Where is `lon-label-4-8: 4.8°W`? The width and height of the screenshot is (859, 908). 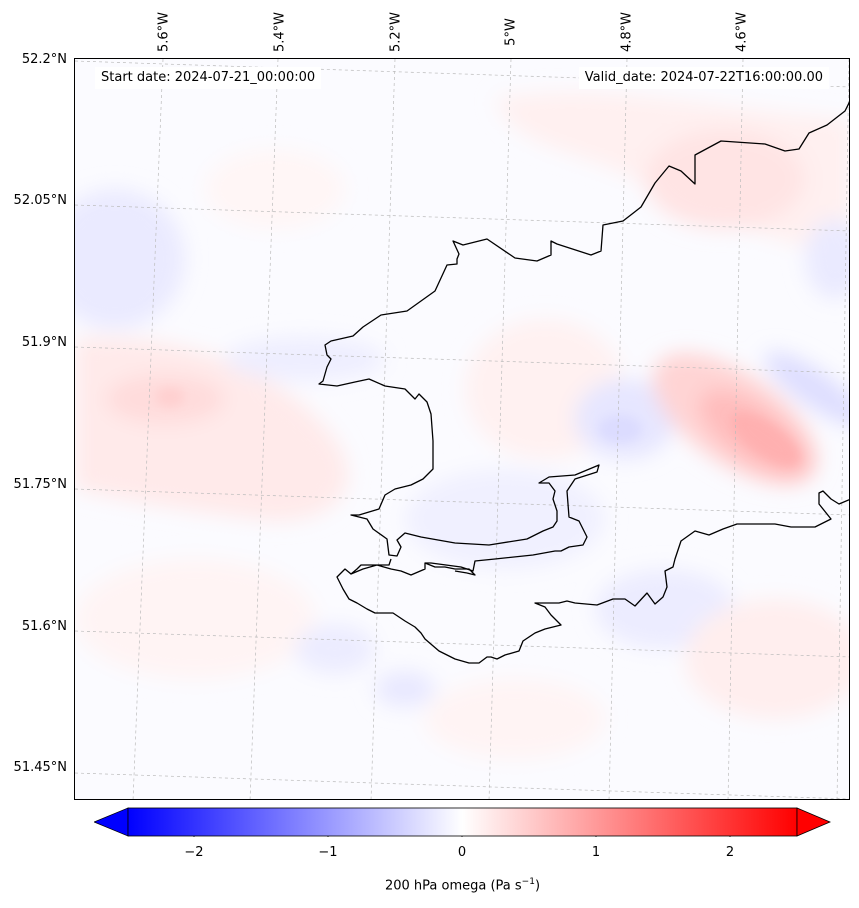 lon-label-4-8: 4.8°W is located at coordinates (627, 32).